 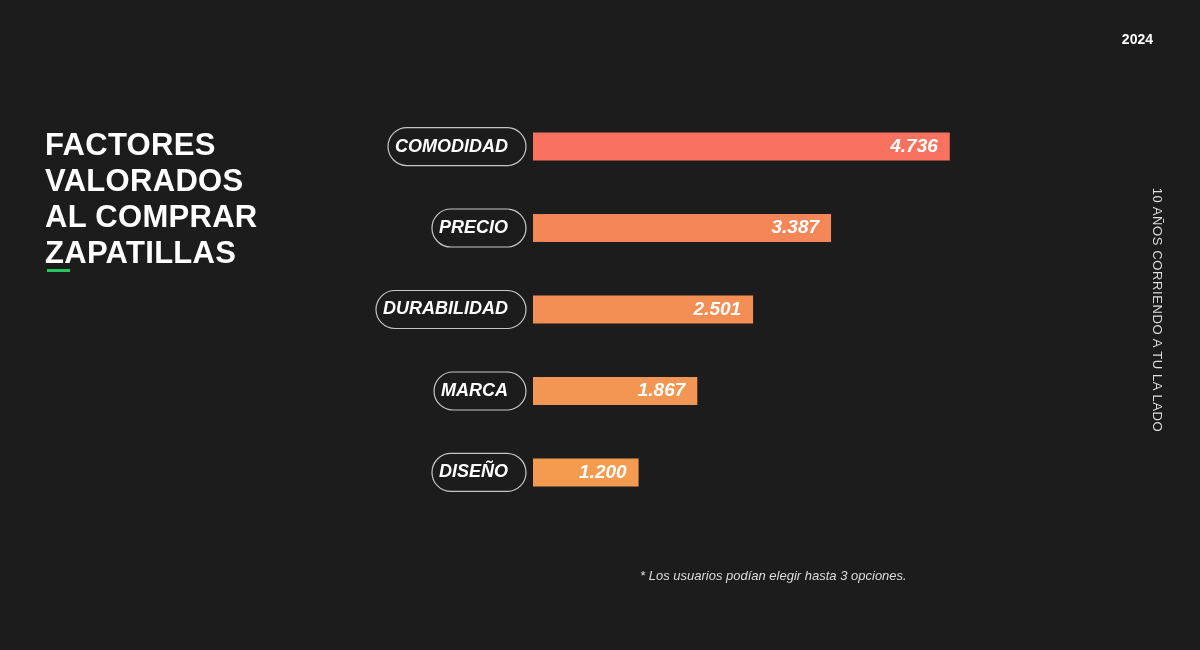 What do you see at coordinates (773, 575) in the screenshot?
I see `text: * Los usuarios podían elegir hasta 3 opciones.` at bounding box center [773, 575].